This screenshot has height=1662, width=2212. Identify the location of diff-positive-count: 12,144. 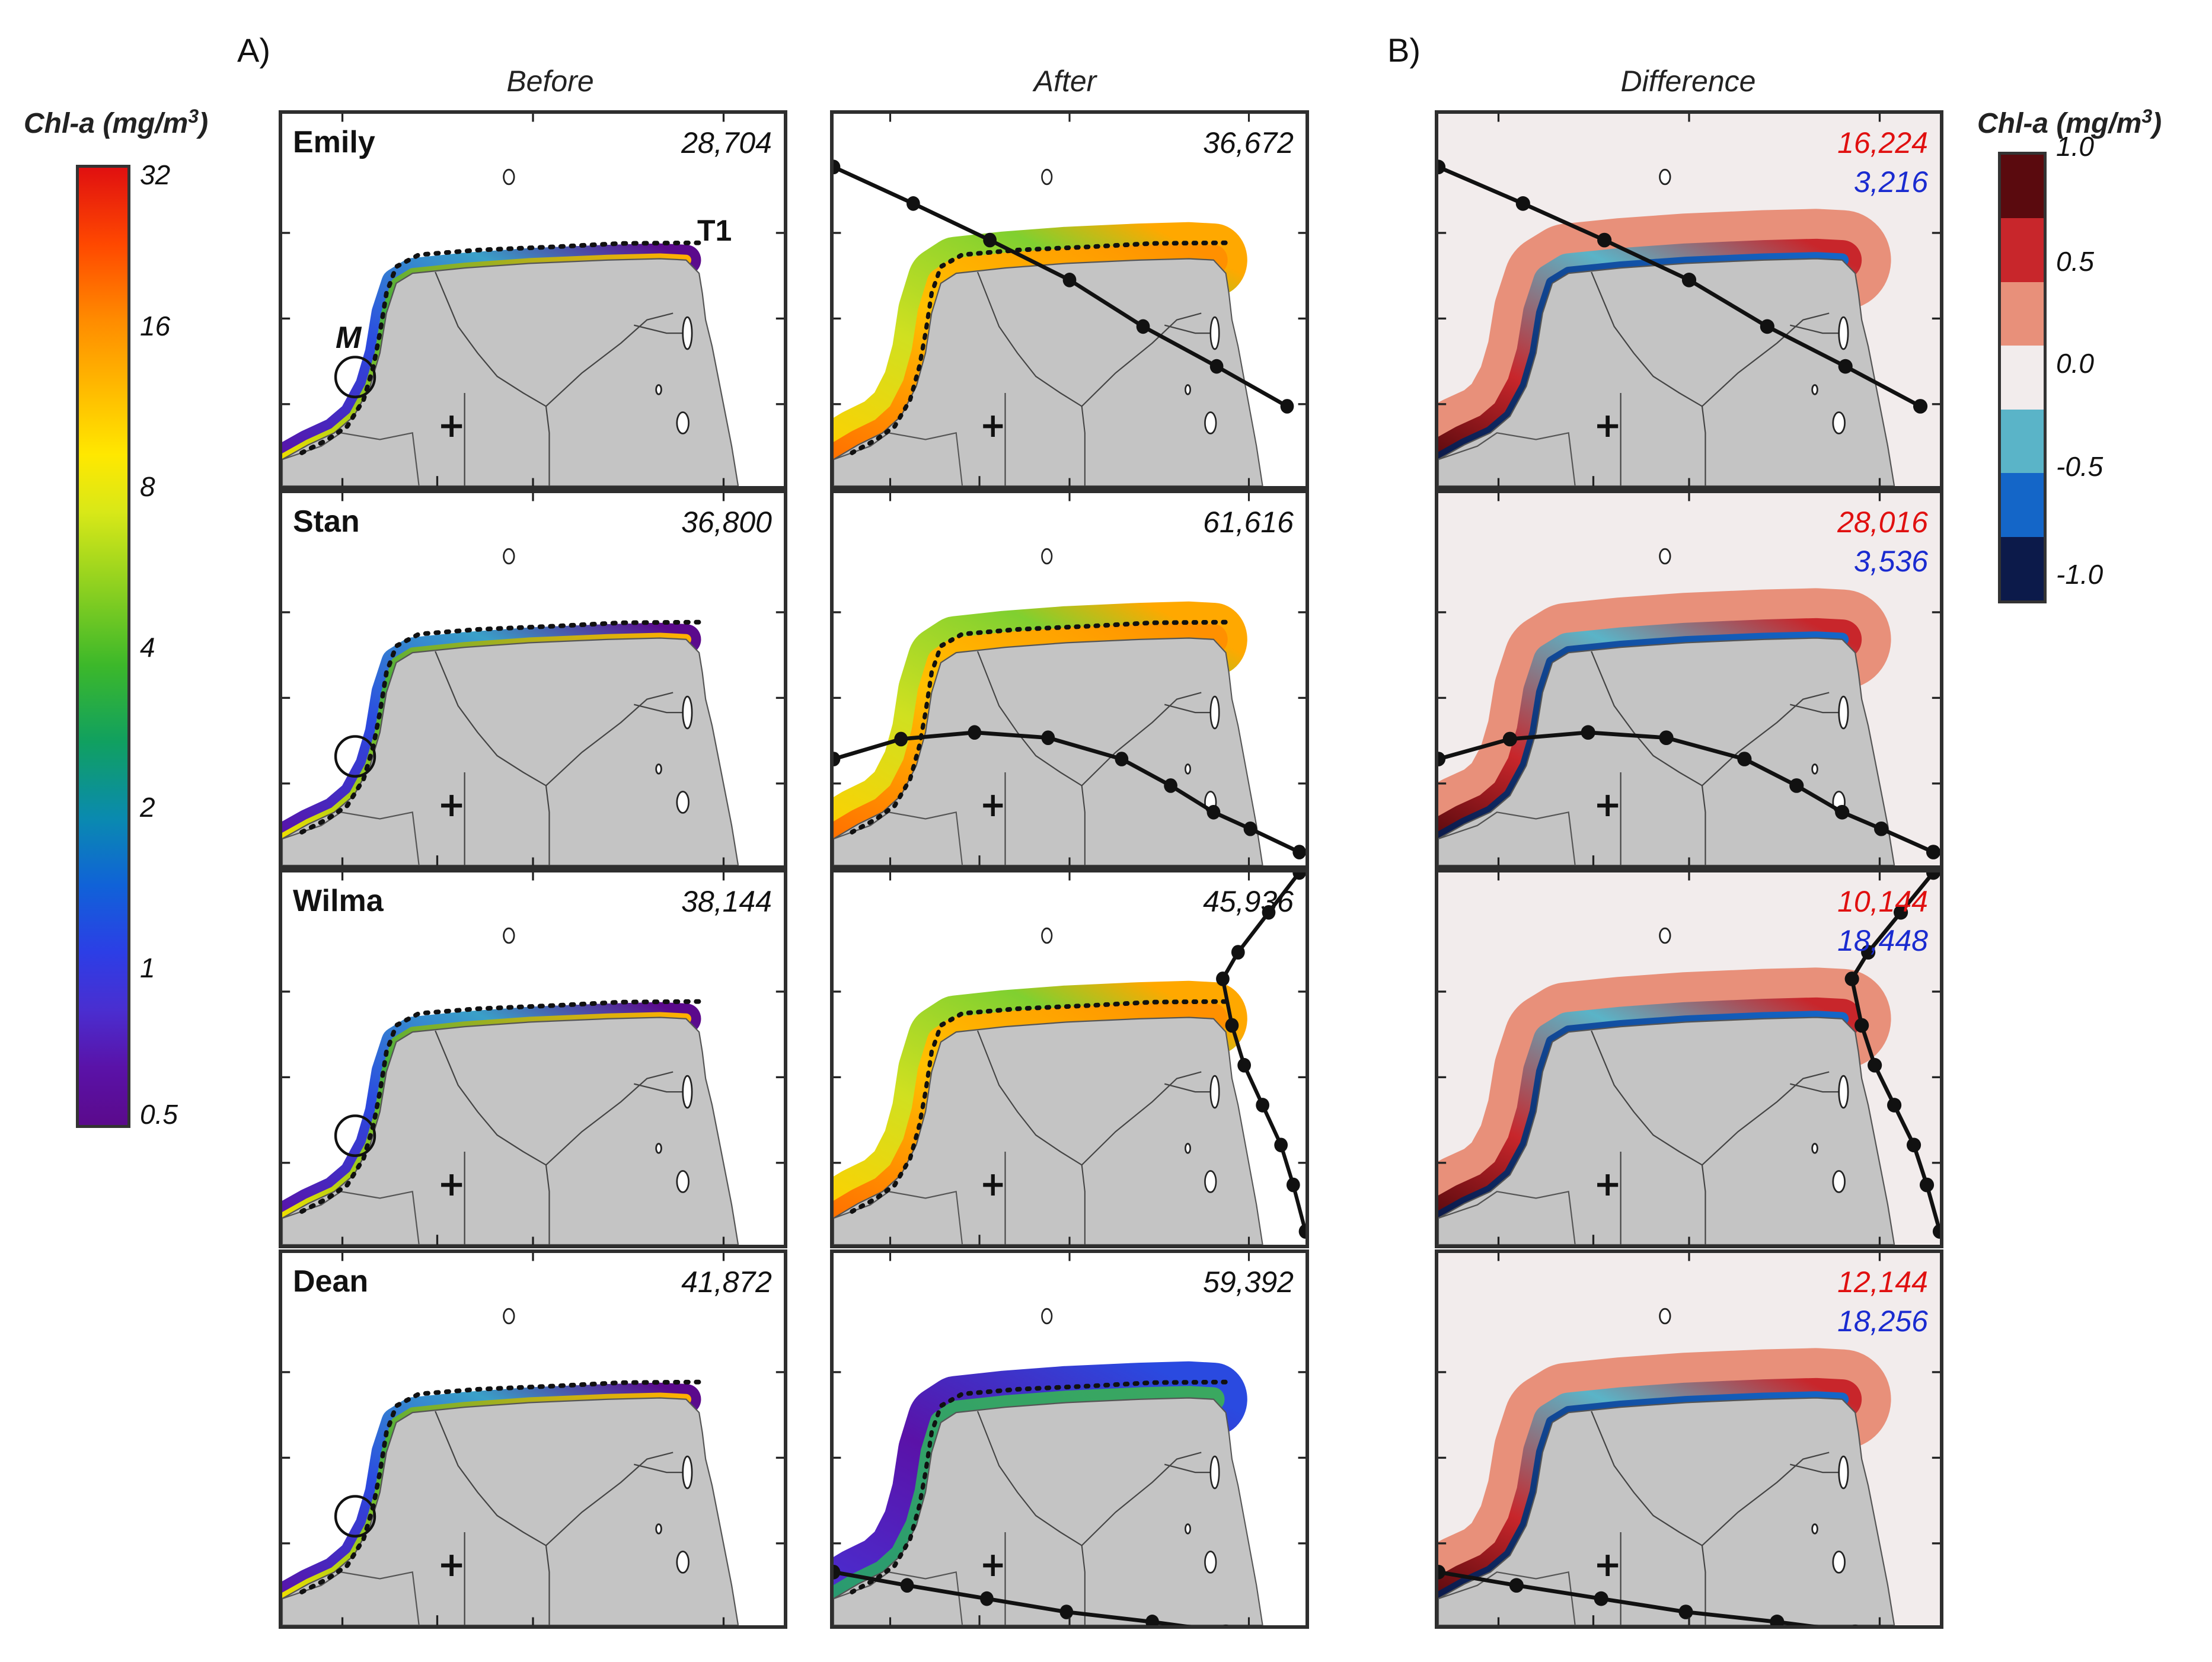
(1882, 1282).